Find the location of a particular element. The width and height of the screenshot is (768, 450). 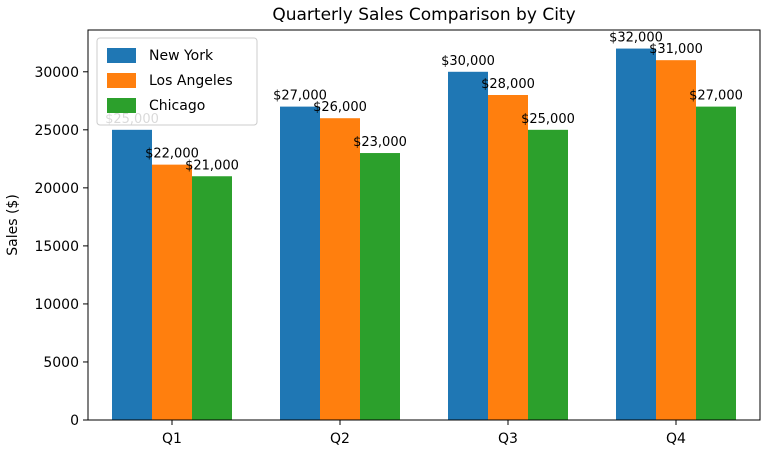

legend-label: Los Angeles is located at coordinates (191, 81).